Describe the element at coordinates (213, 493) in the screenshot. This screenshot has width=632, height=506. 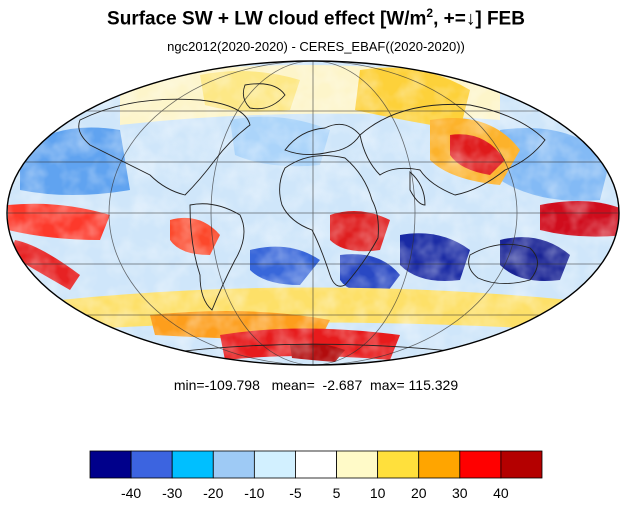
I see `colorbar-tick-label: -20` at that location.